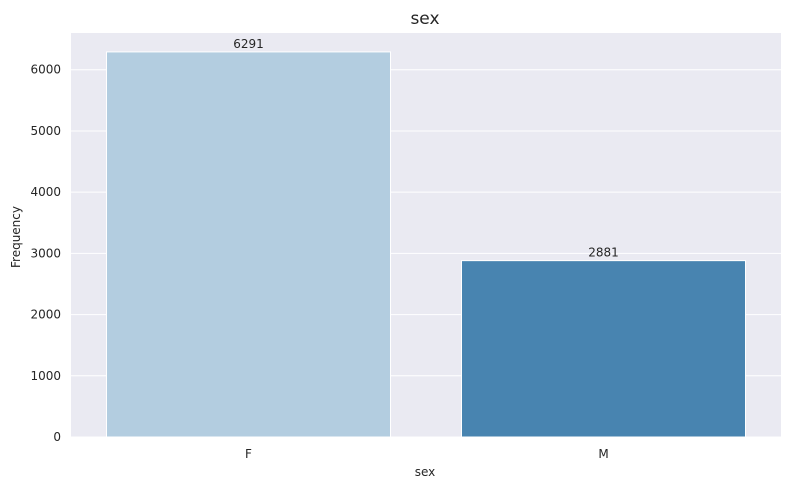 This screenshot has width=790, height=494. What do you see at coordinates (248, 454) in the screenshot?
I see `x-tick-label: F` at bounding box center [248, 454].